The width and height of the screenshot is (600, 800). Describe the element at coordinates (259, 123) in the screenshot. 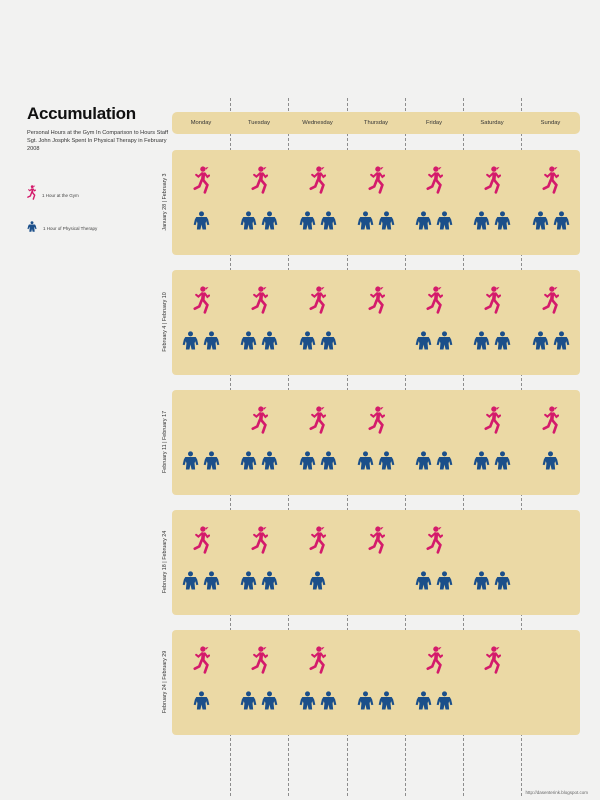

I see `day-label-tuesday: Tuesday` at that location.